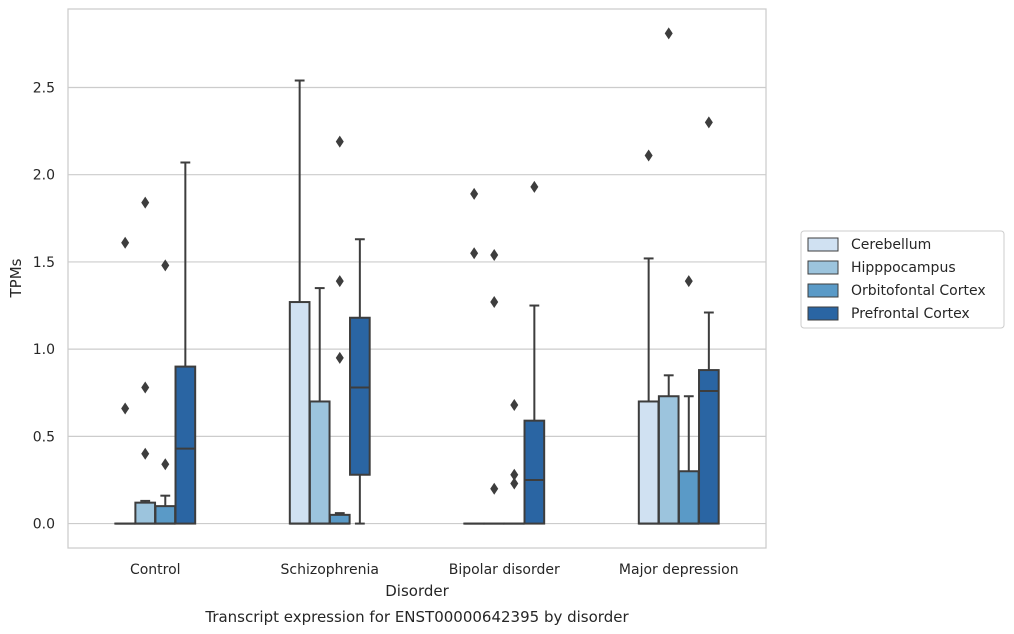 The height and width of the screenshot is (634, 1014). Describe the element at coordinates (44, 306) in the screenshot. I see `y-tick-labels: 0.0 0.5 1.0 1.5 2.0 2.5` at that location.